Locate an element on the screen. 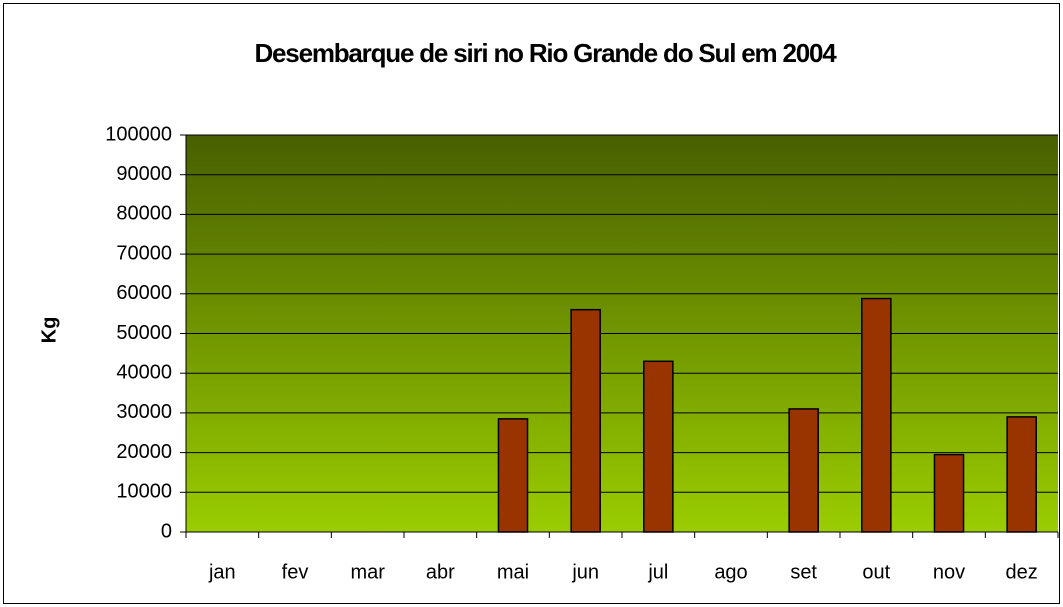 The image size is (1063, 607). y-tick-label: 30000 is located at coordinates (144, 412).